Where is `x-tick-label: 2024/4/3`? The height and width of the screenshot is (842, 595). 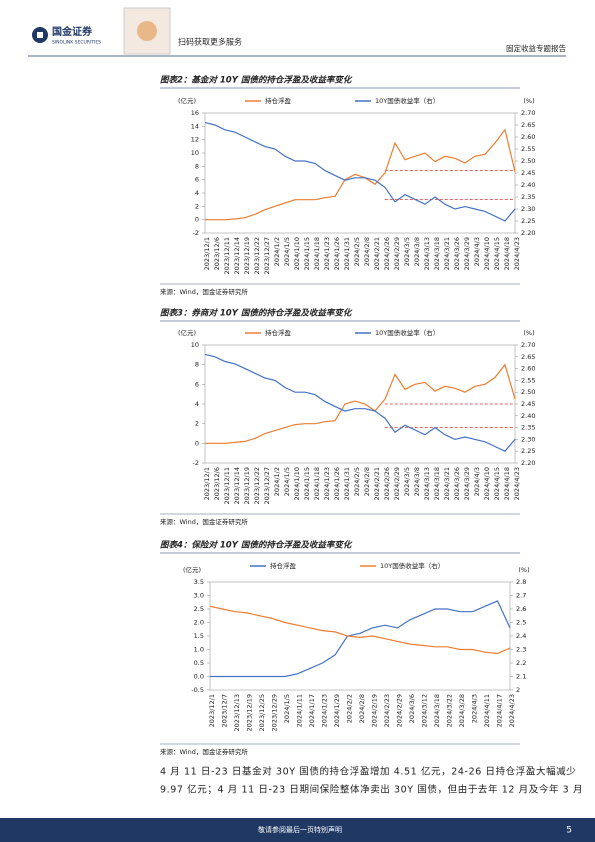
x-tick-label: 2024/4/3 is located at coordinates (475, 708).